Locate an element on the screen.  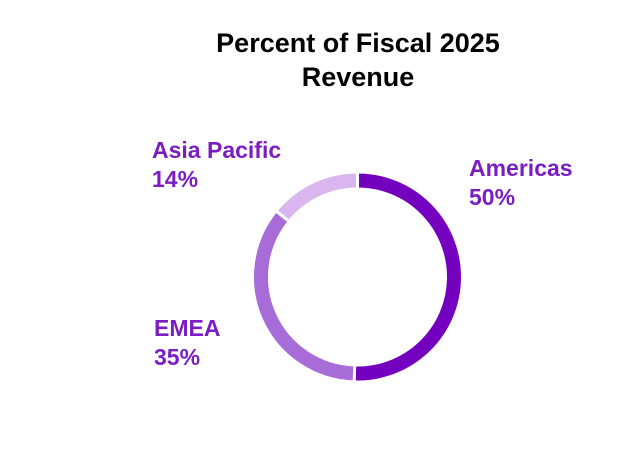
chart-title-line-1: Percent of Fiscal 2025 is located at coordinates (358, 43).